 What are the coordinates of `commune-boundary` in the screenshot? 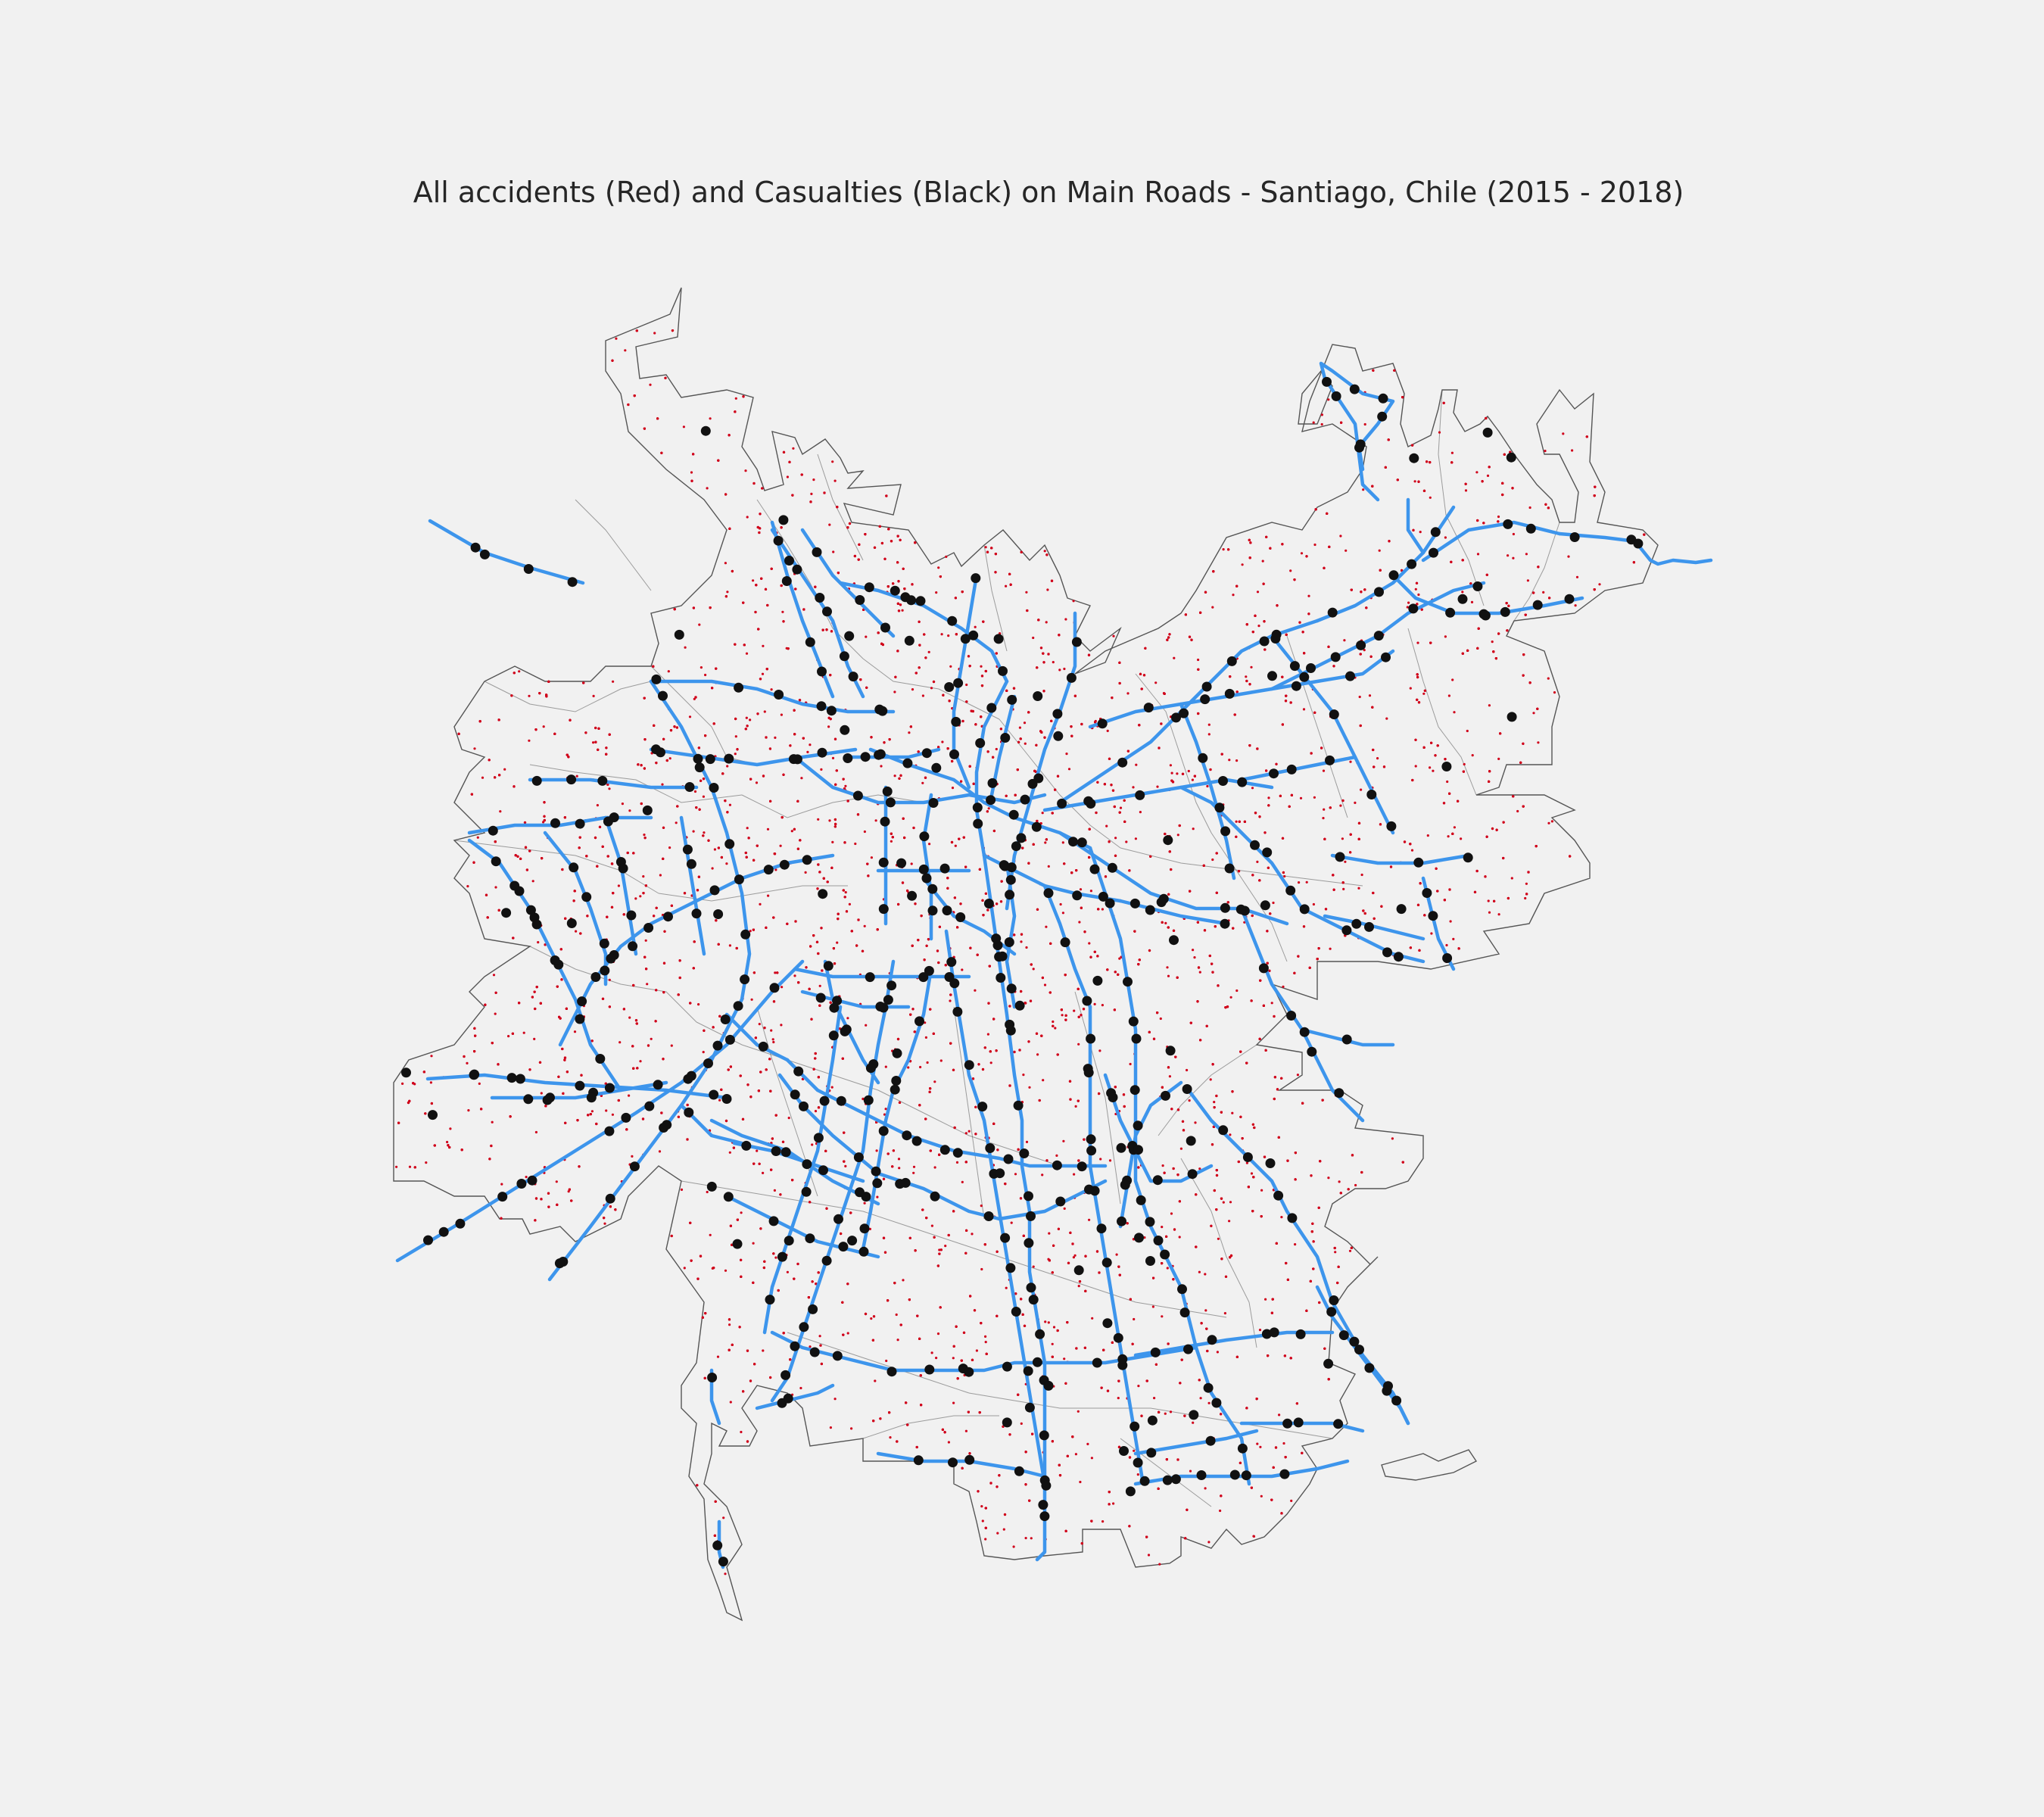 It's located at (1315, 397).